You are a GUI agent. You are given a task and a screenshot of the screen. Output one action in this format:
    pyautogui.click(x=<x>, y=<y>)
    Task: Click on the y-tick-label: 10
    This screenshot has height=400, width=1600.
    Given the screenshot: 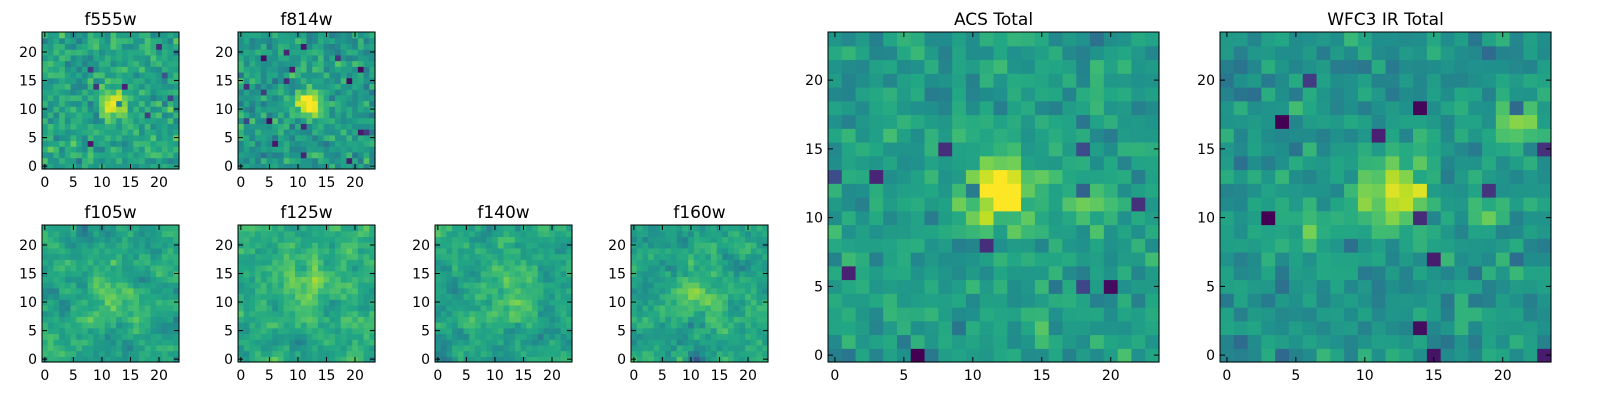 What is the action you would take?
    pyautogui.click(x=814, y=219)
    